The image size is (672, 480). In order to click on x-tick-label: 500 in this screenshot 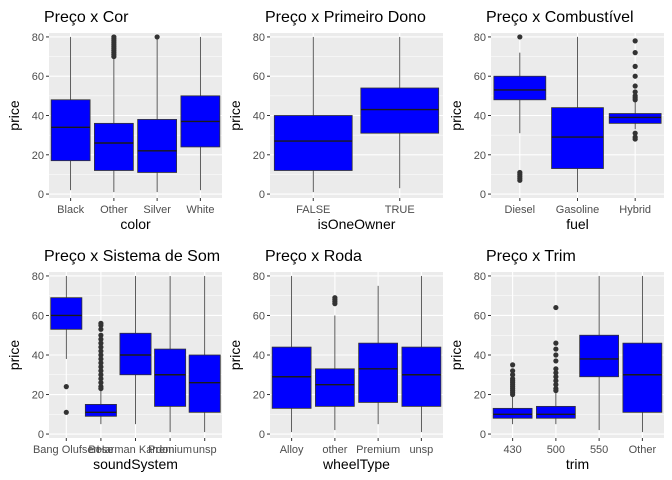, I will do `click(556, 450)`.